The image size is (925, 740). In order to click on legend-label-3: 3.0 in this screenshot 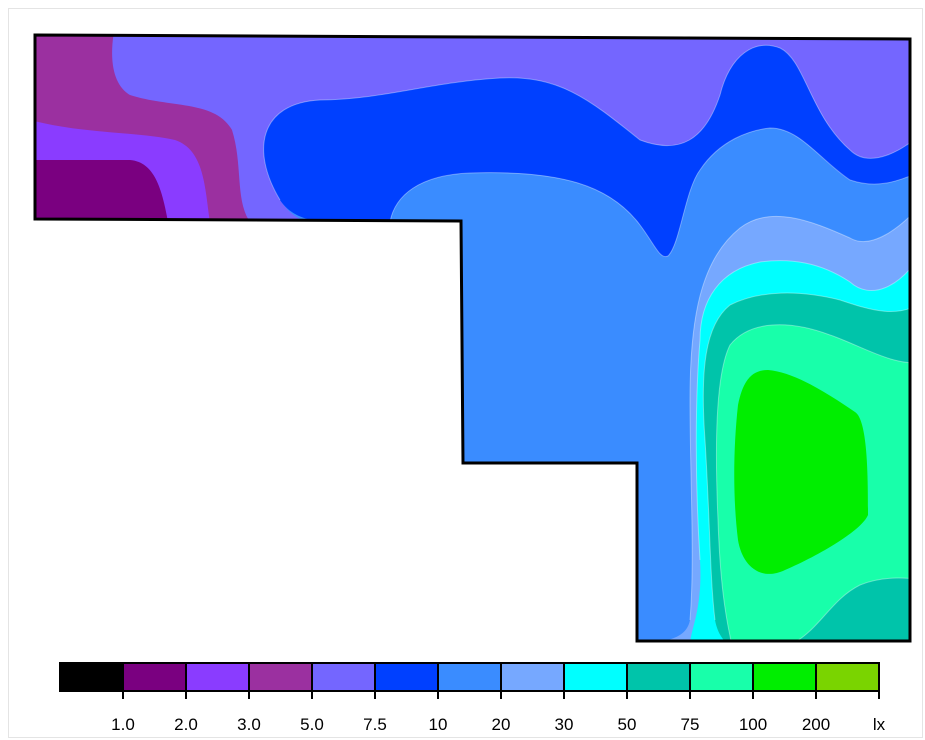, I will do `click(249, 724)`.